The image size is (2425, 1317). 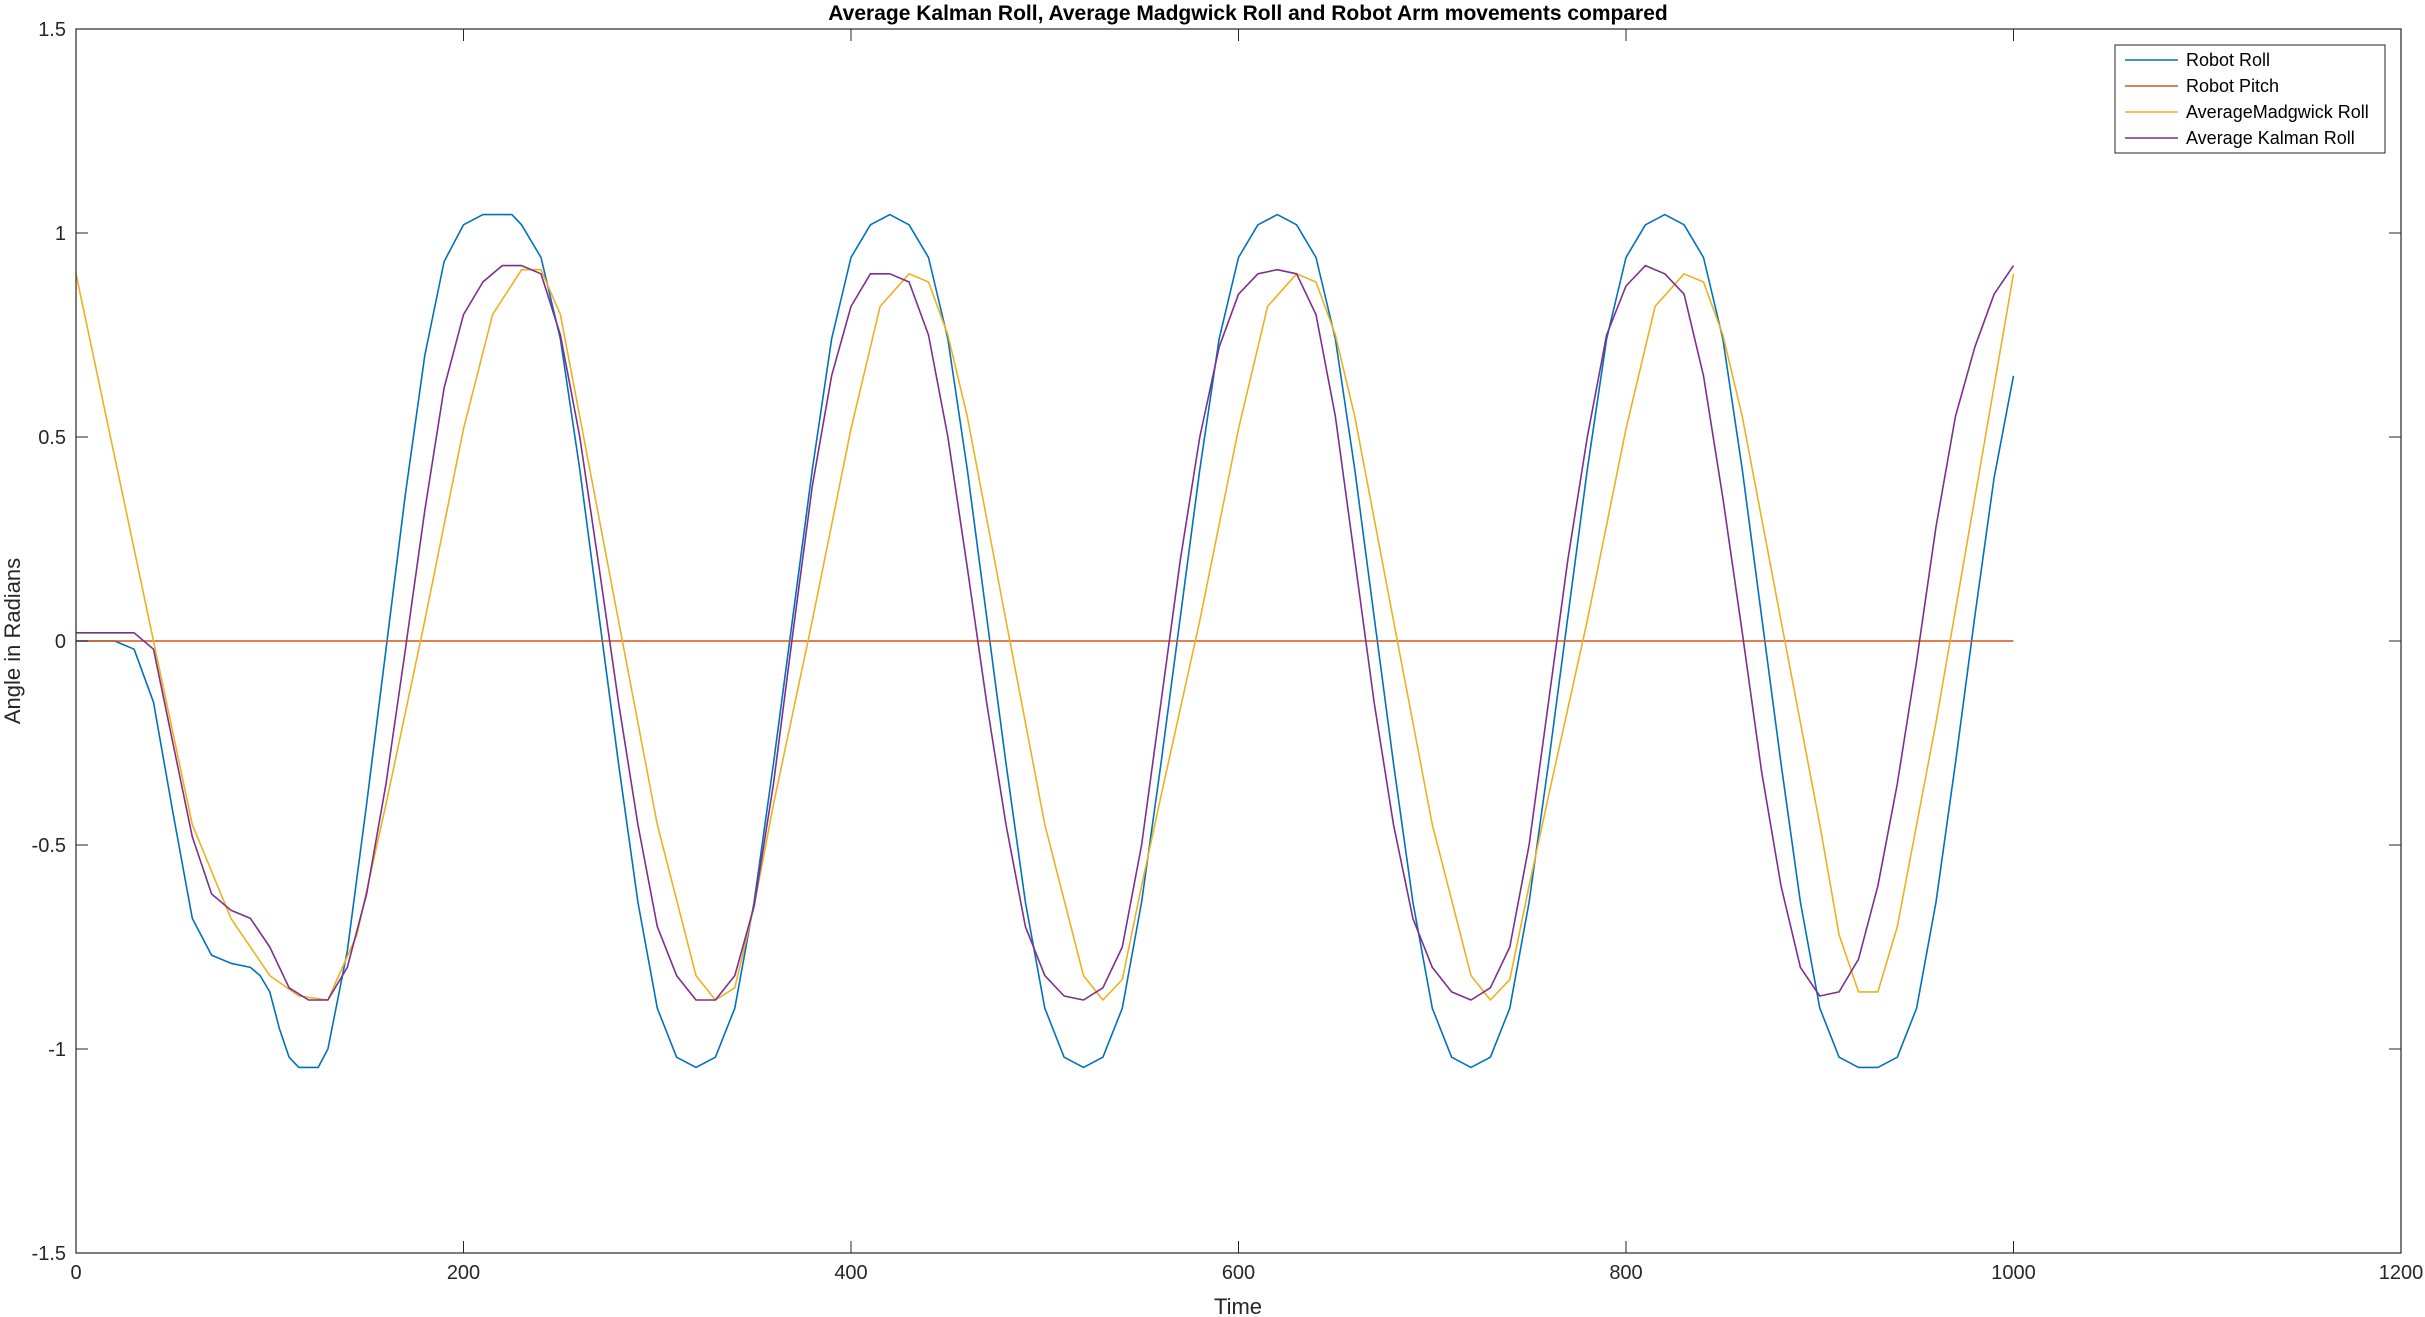 I want to click on legend-label: Robot Pitch, so click(x=2232, y=86).